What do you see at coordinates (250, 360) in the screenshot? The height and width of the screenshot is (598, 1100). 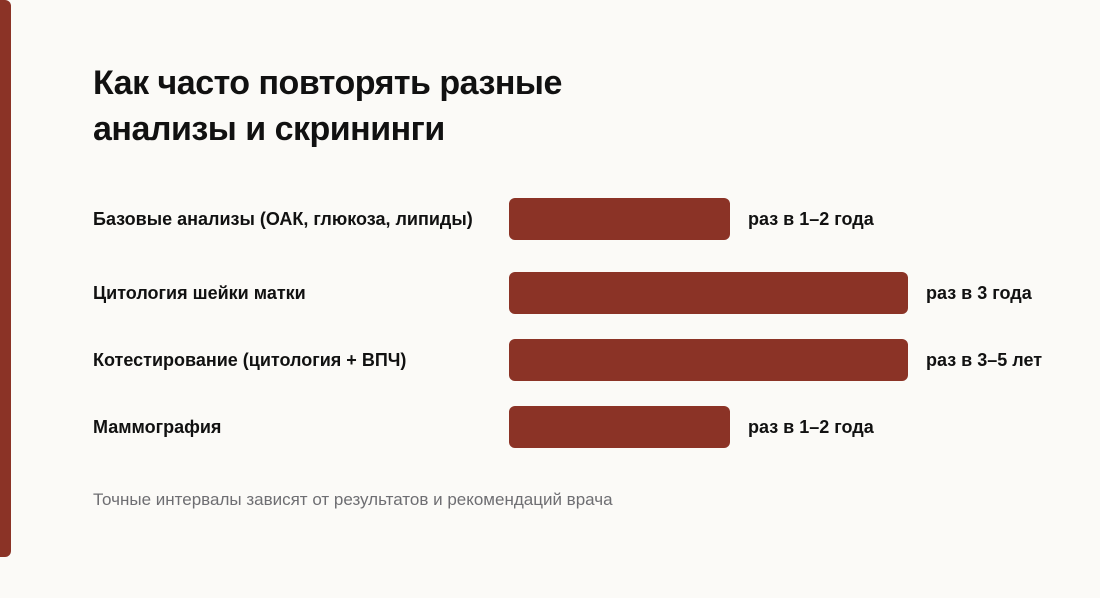 I see `category-label: Котестирование (цитология + ВПЧ)` at bounding box center [250, 360].